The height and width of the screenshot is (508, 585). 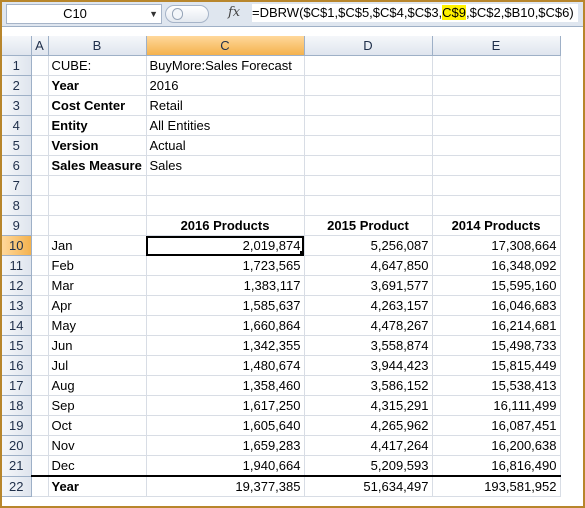 I want to click on cell-b: Nov, so click(x=97, y=445).